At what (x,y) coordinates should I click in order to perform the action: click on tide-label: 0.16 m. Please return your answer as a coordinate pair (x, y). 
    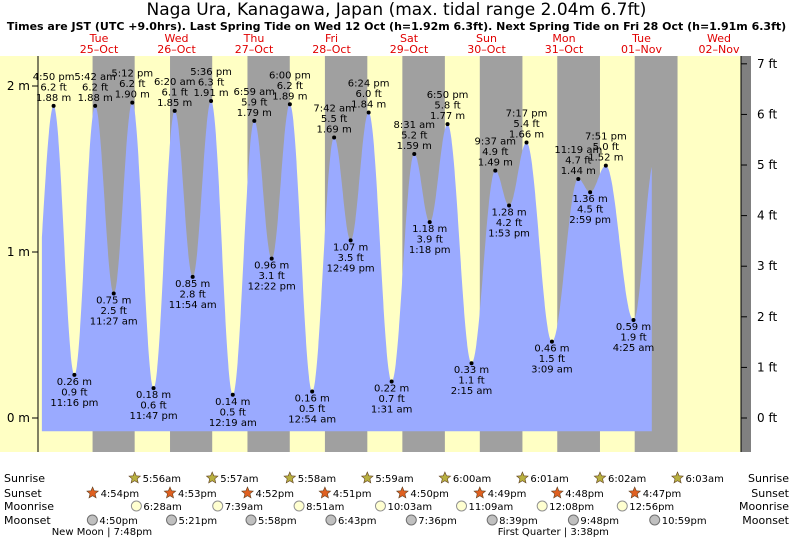
    Looking at the image, I should click on (312, 398).